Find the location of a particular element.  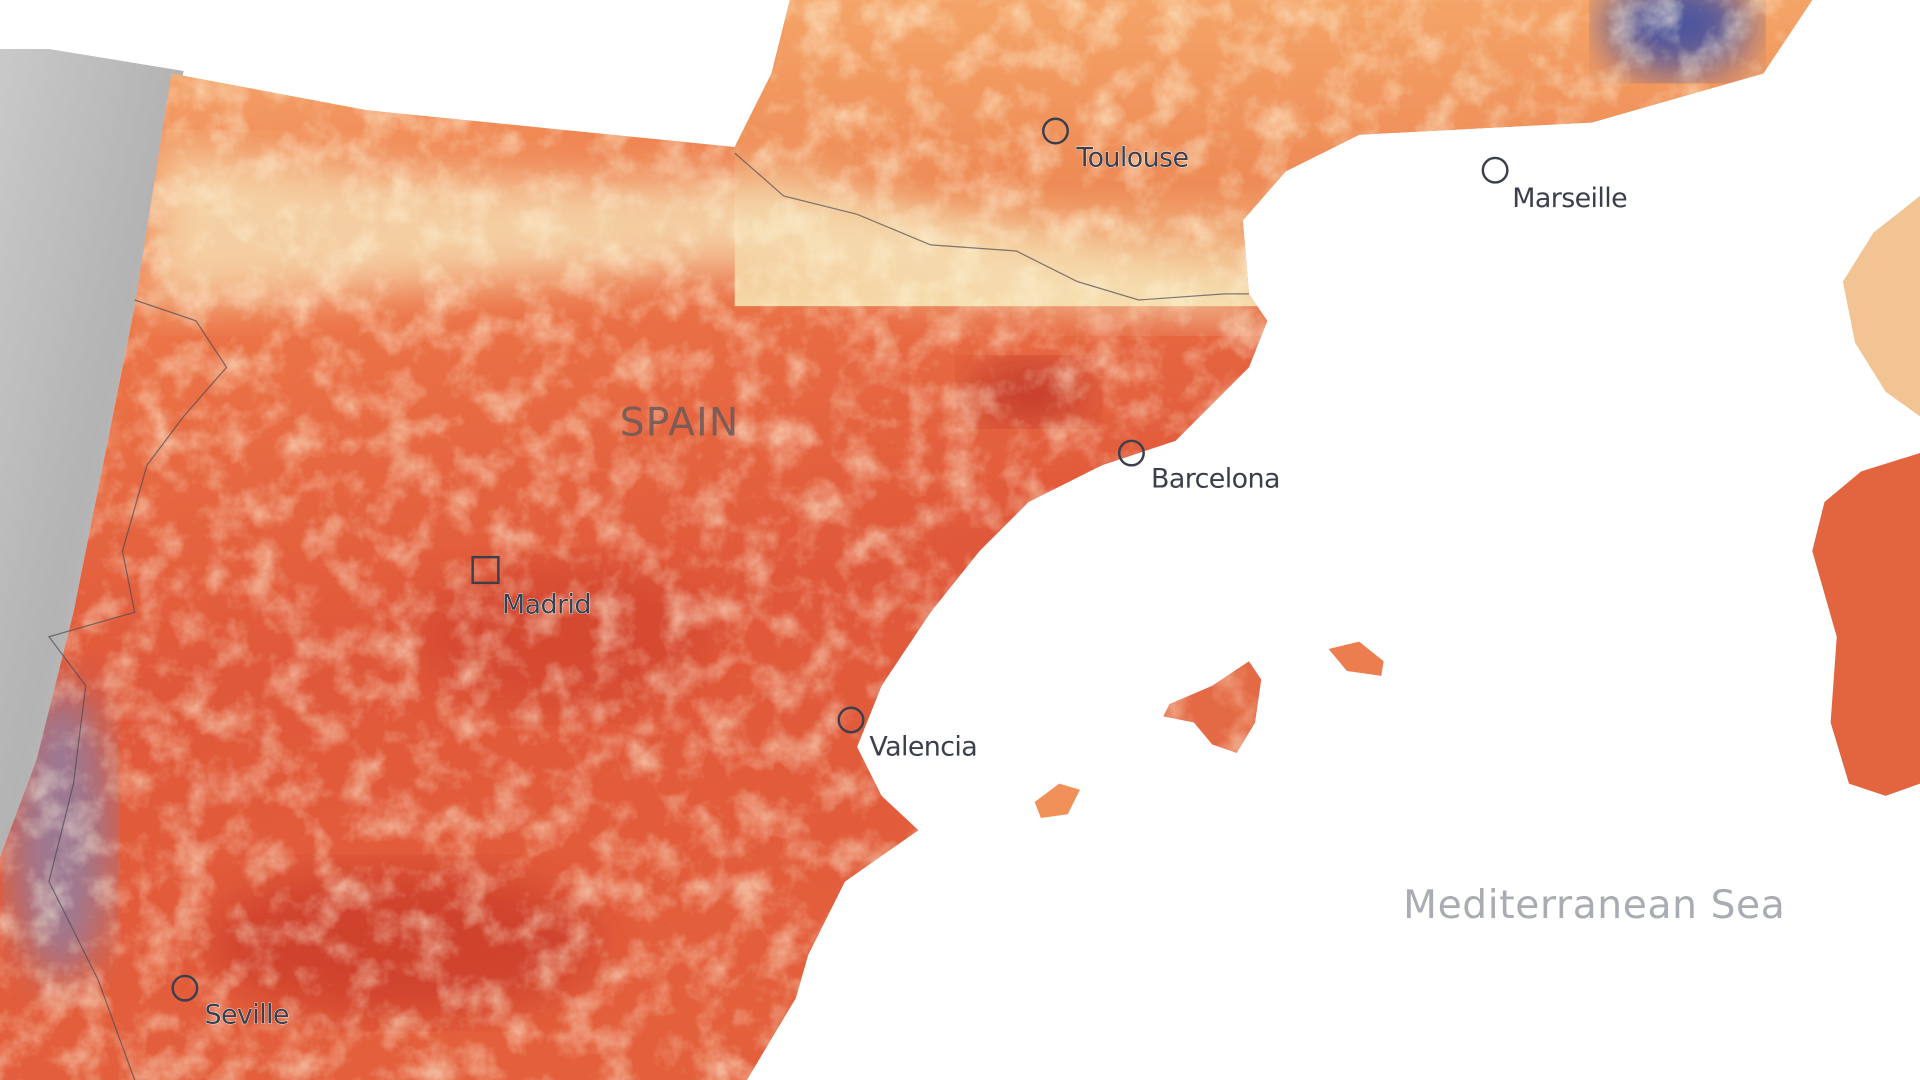

ibiza is located at coordinates (1057, 800).